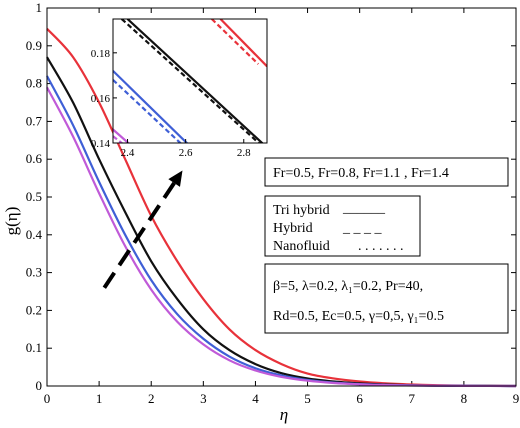 This screenshot has height=428, width=520. I want to click on y-tick-label: 1, so click(39, 7).